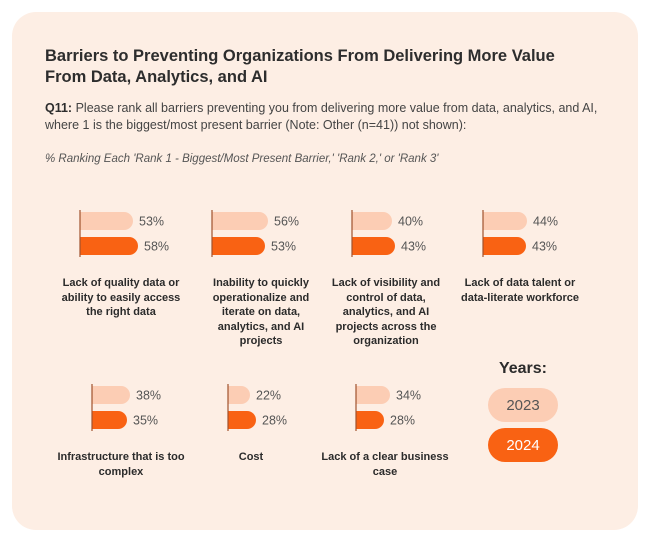 The height and width of the screenshot is (540, 650). Describe the element at coordinates (544, 247) in the screenshot. I see `data-label-2024-4: 43%` at that location.